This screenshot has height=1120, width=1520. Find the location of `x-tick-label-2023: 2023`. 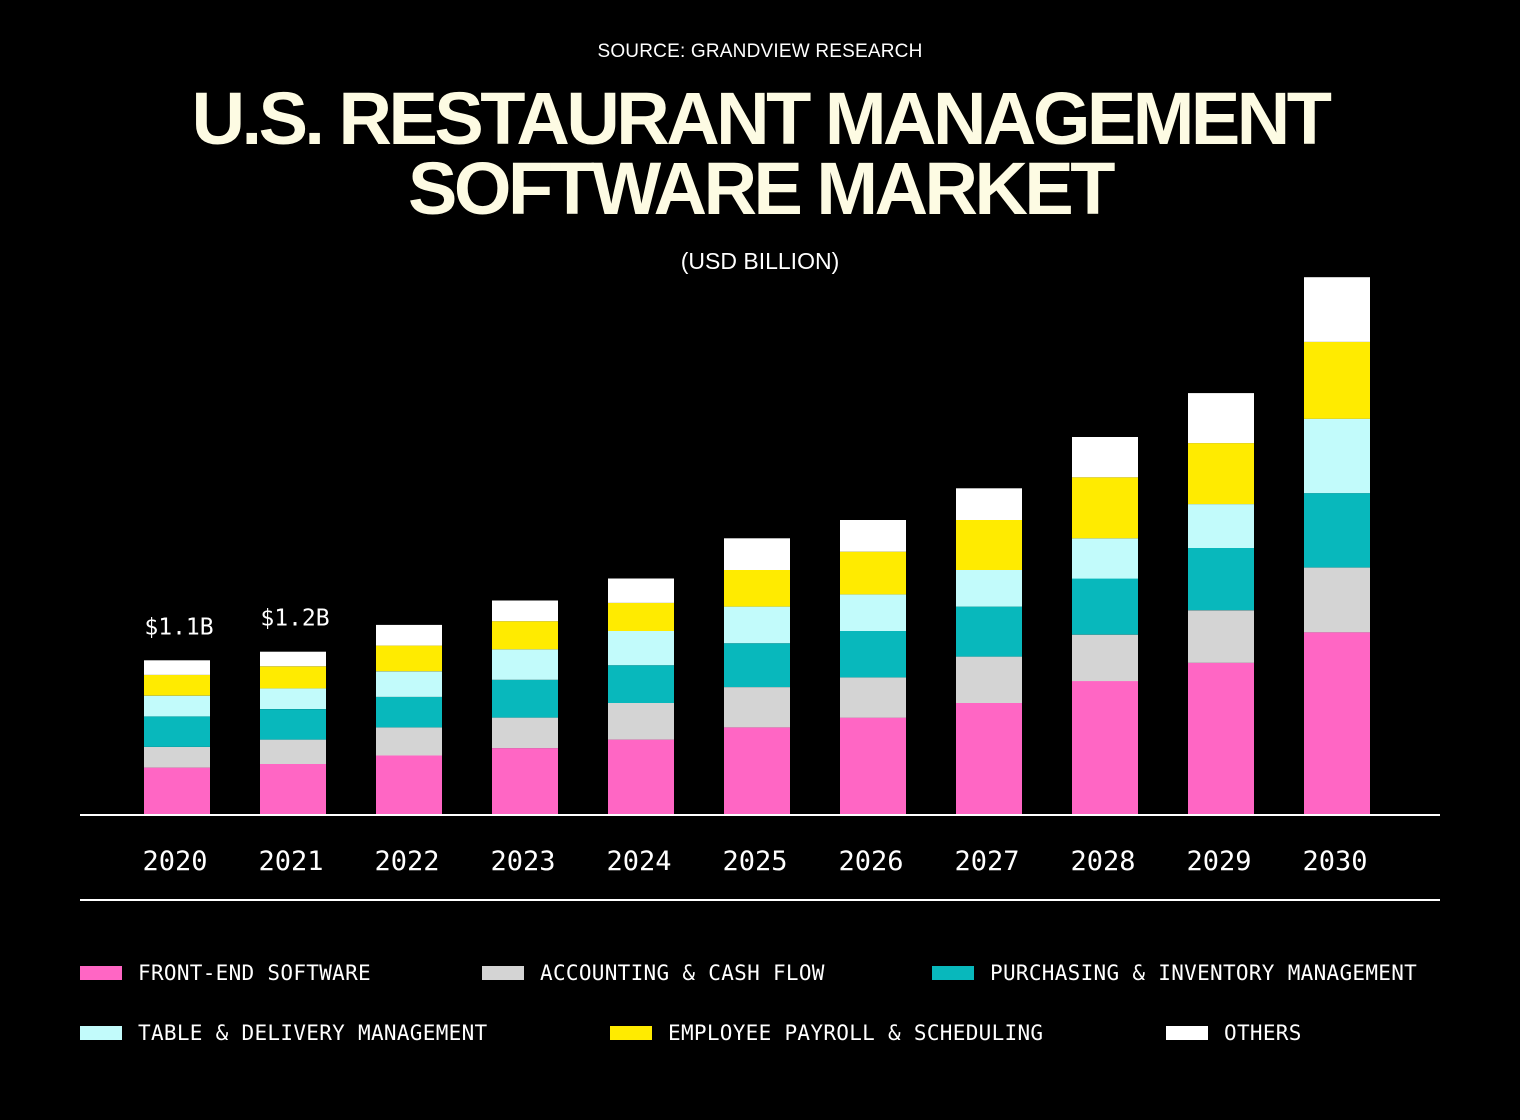

x-tick-label-2023: 2023 is located at coordinates (522, 861).